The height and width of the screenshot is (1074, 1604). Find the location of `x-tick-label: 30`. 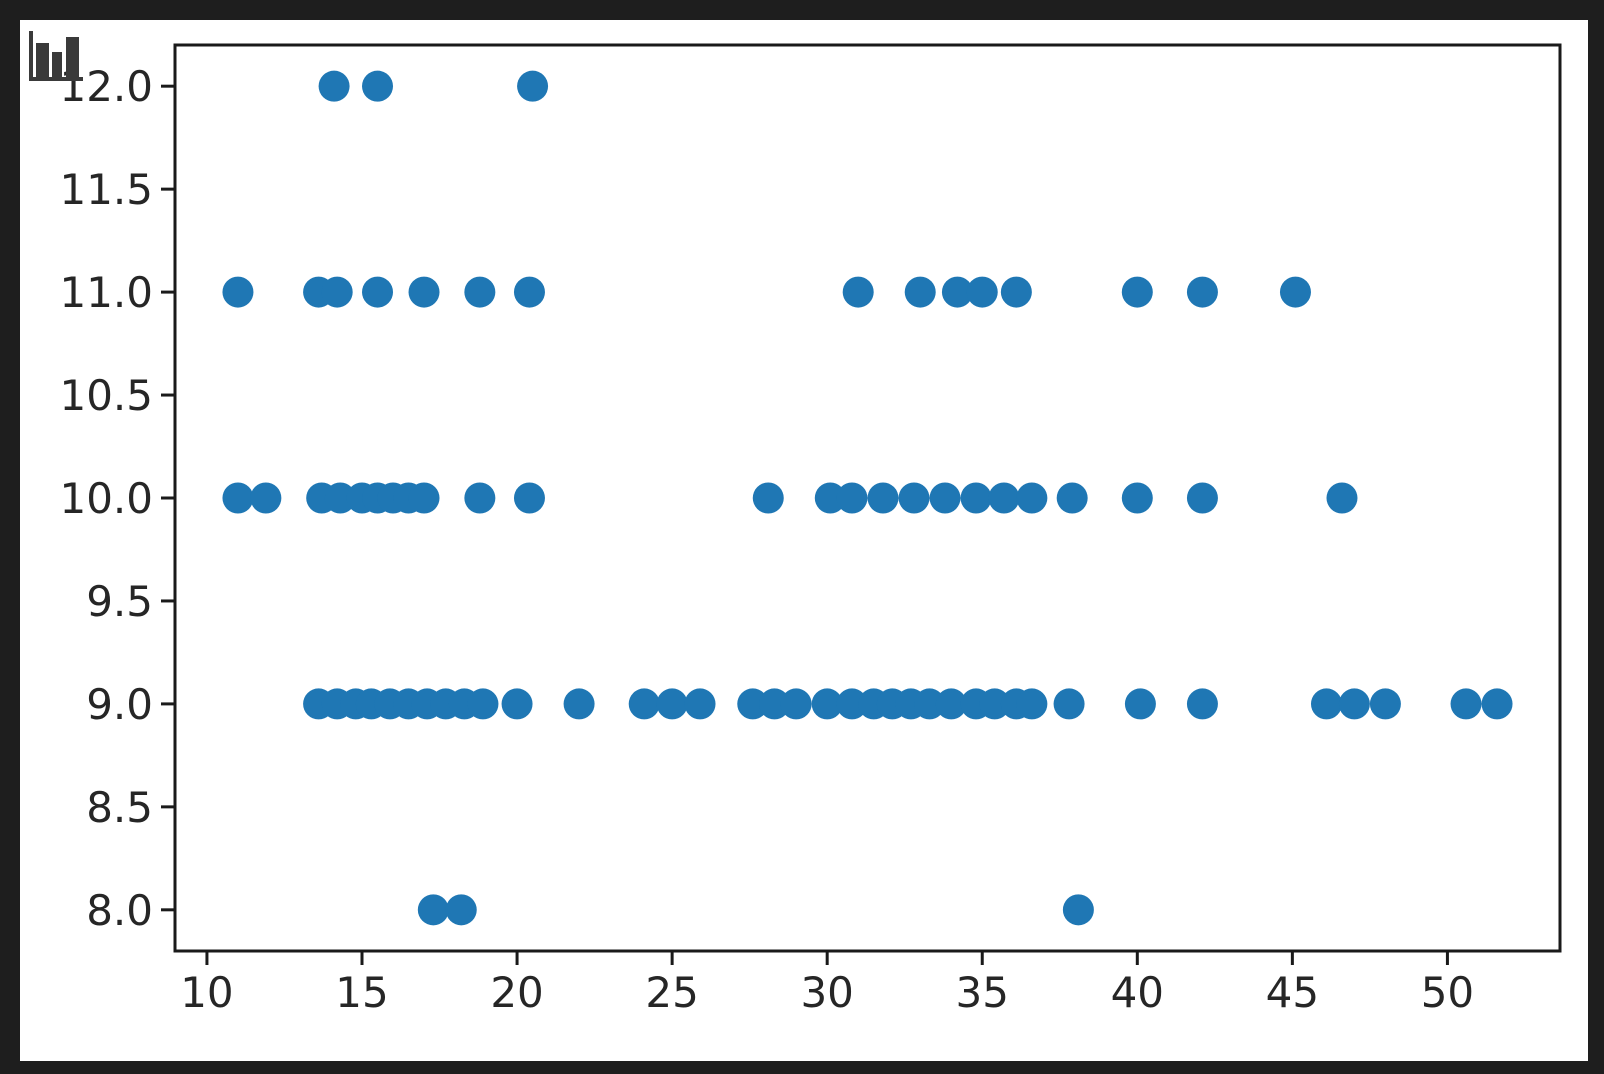

x-tick-label: 30 is located at coordinates (826, 992).